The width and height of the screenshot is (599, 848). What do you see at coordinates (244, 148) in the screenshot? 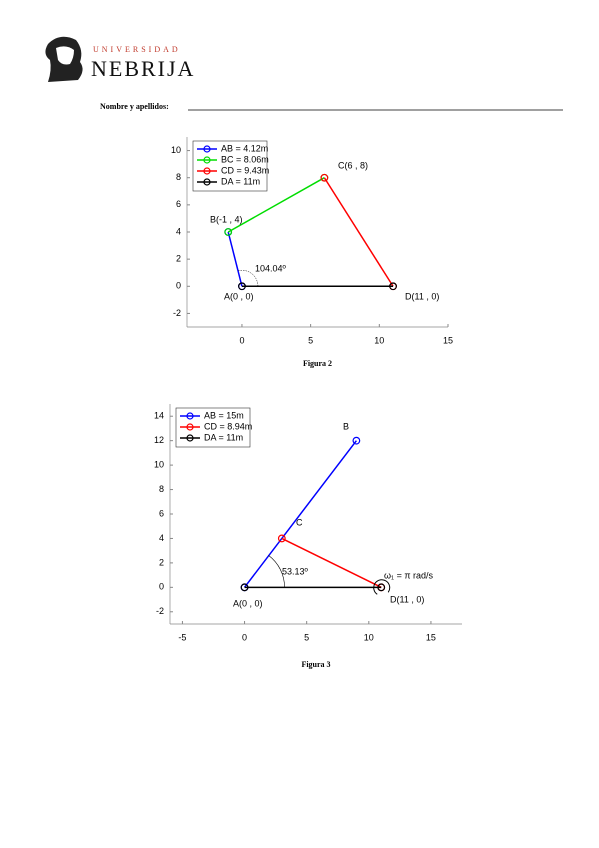
I see `legend-label: AB = 4.12m` at bounding box center [244, 148].